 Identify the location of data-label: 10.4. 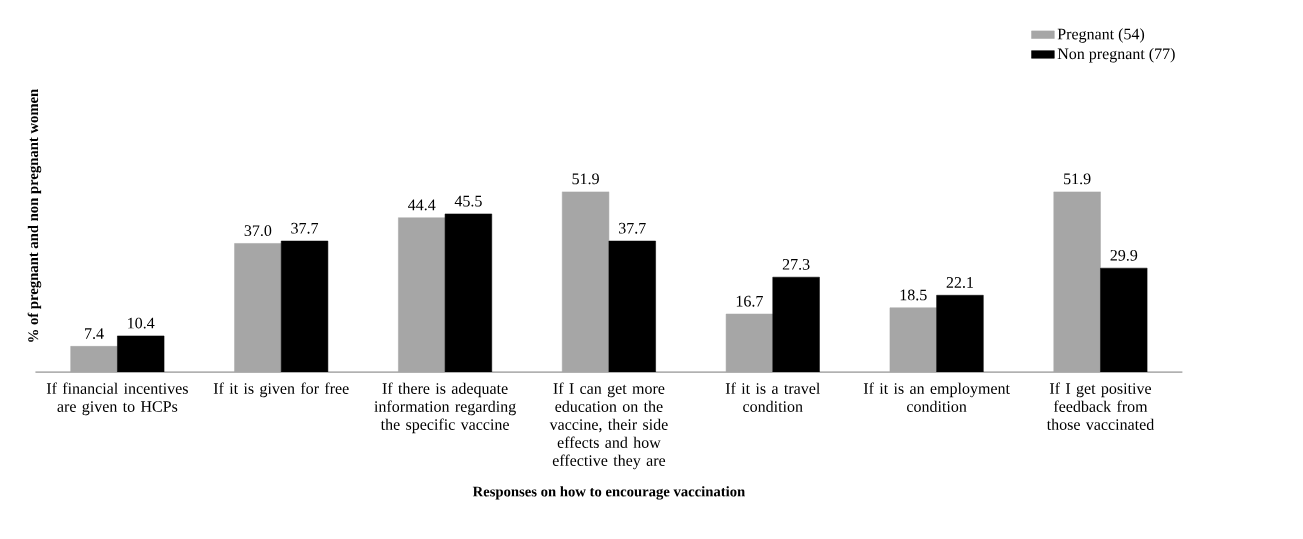
(141, 323).